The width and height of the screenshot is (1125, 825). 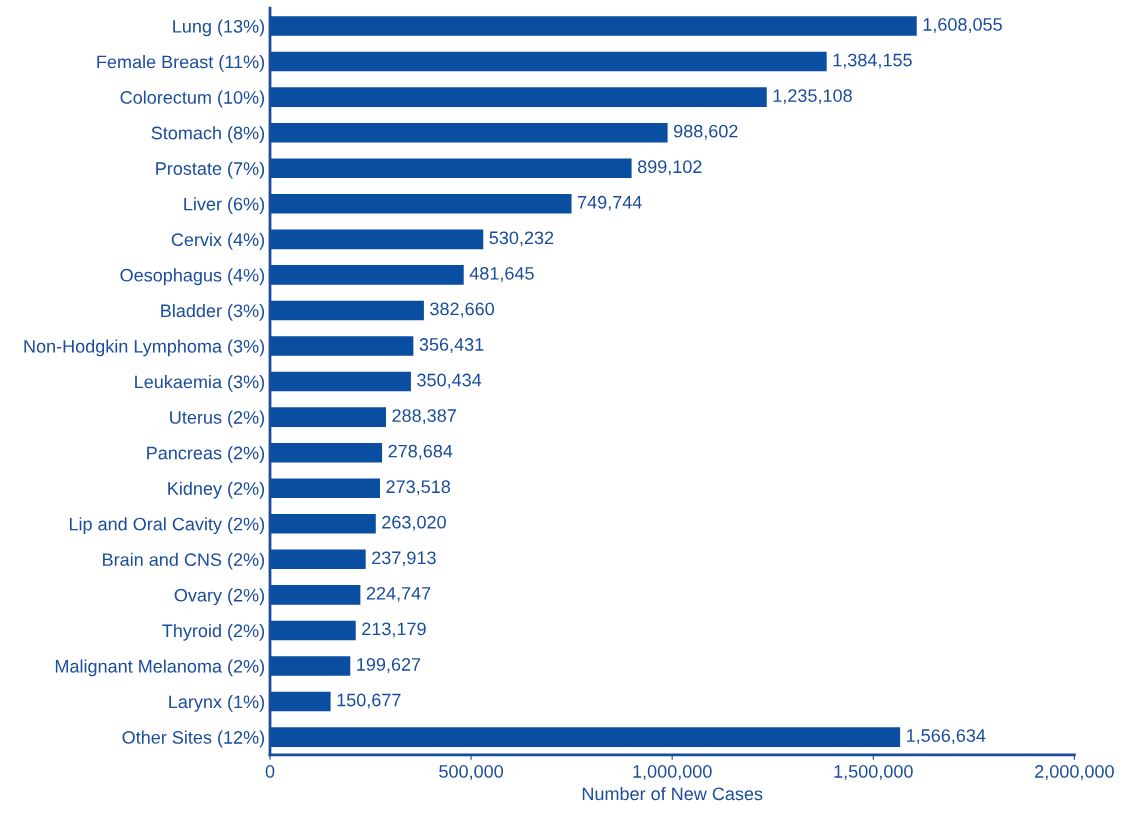 I want to click on y-tick-label: Oesophagus (4%), so click(x=192, y=277).